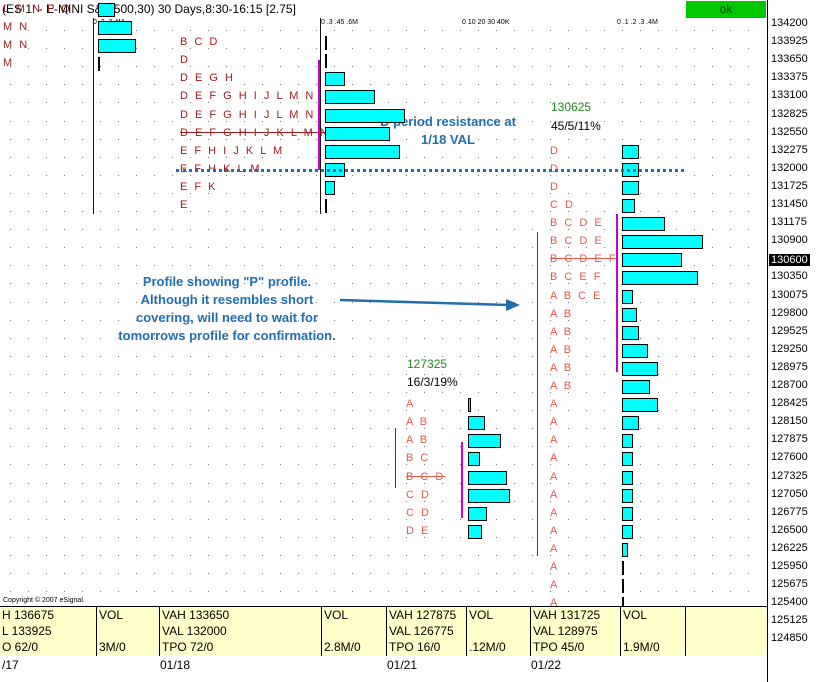 The image size is (819, 682). I want to click on s1-vah: VAH 133650, so click(196, 615).